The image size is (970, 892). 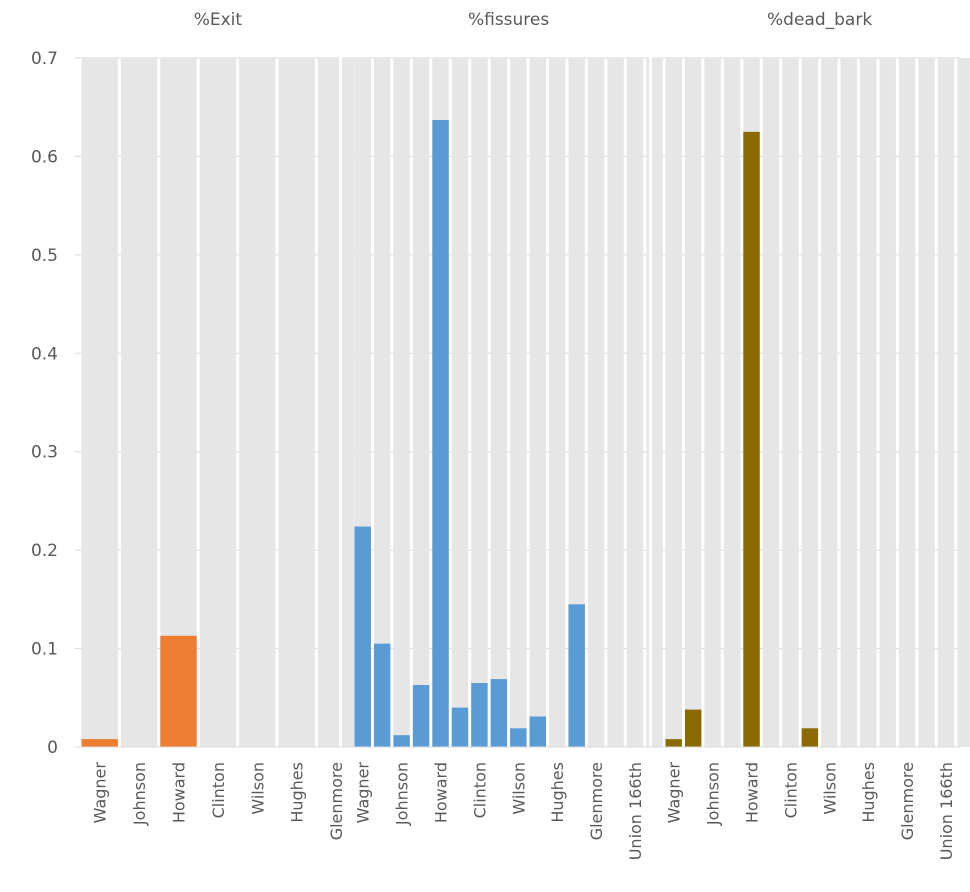 I want to click on panel-title: %dead_bark, so click(x=819, y=20).